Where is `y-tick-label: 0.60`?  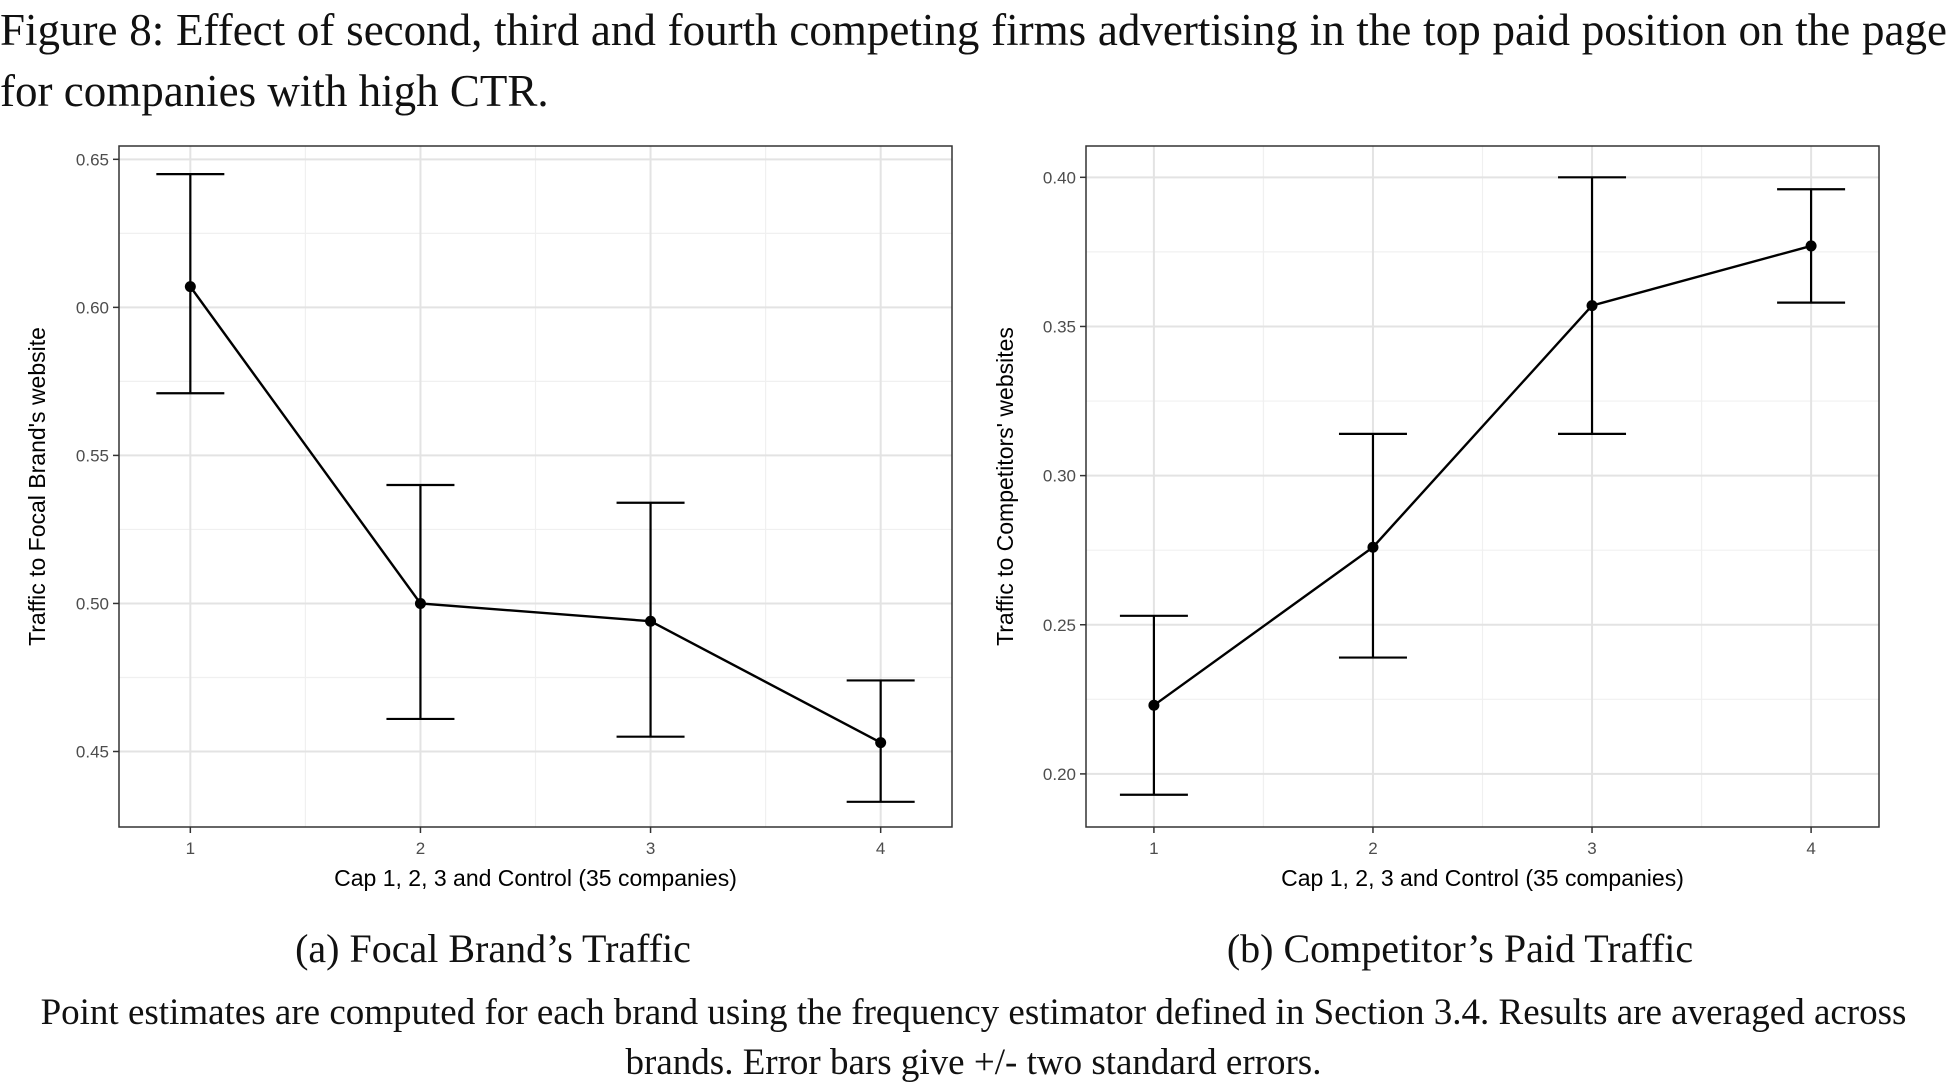 y-tick-label: 0.60 is located at coordinates (92, 307).